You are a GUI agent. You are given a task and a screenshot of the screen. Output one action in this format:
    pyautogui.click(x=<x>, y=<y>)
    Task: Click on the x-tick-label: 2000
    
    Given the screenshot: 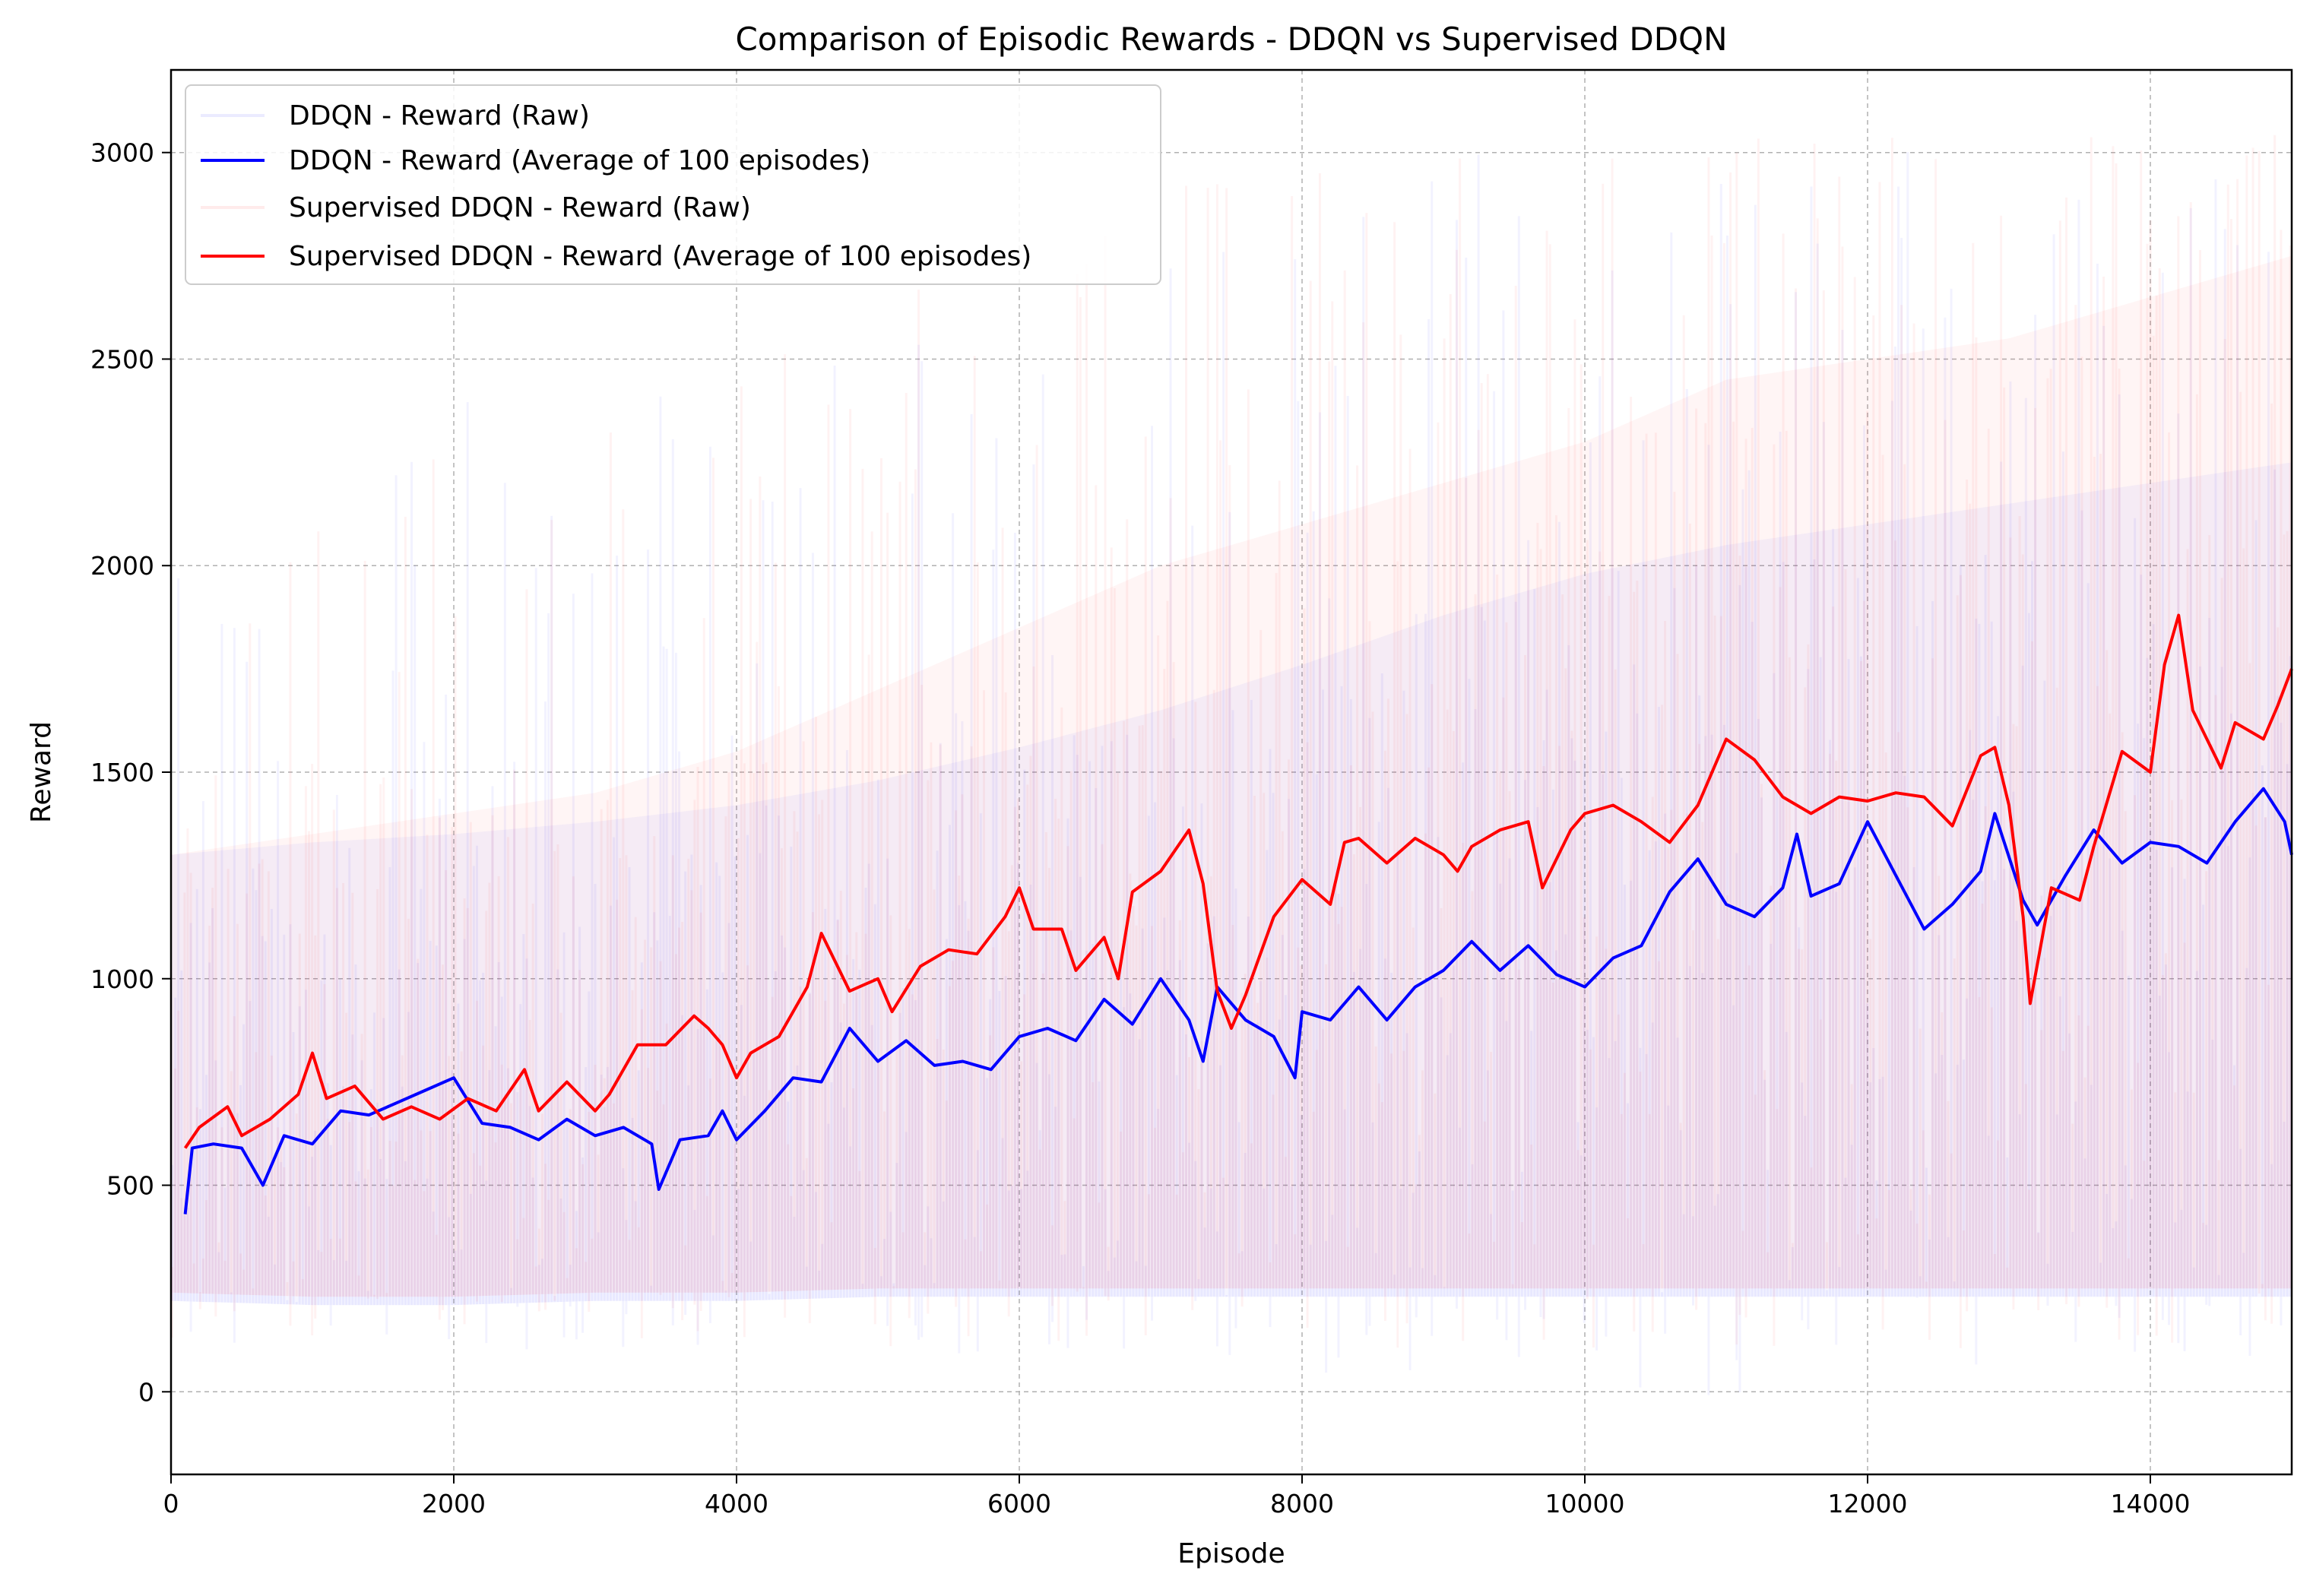 What is the action you would take?
    pyautogui.click(x=454, y=1503)
    